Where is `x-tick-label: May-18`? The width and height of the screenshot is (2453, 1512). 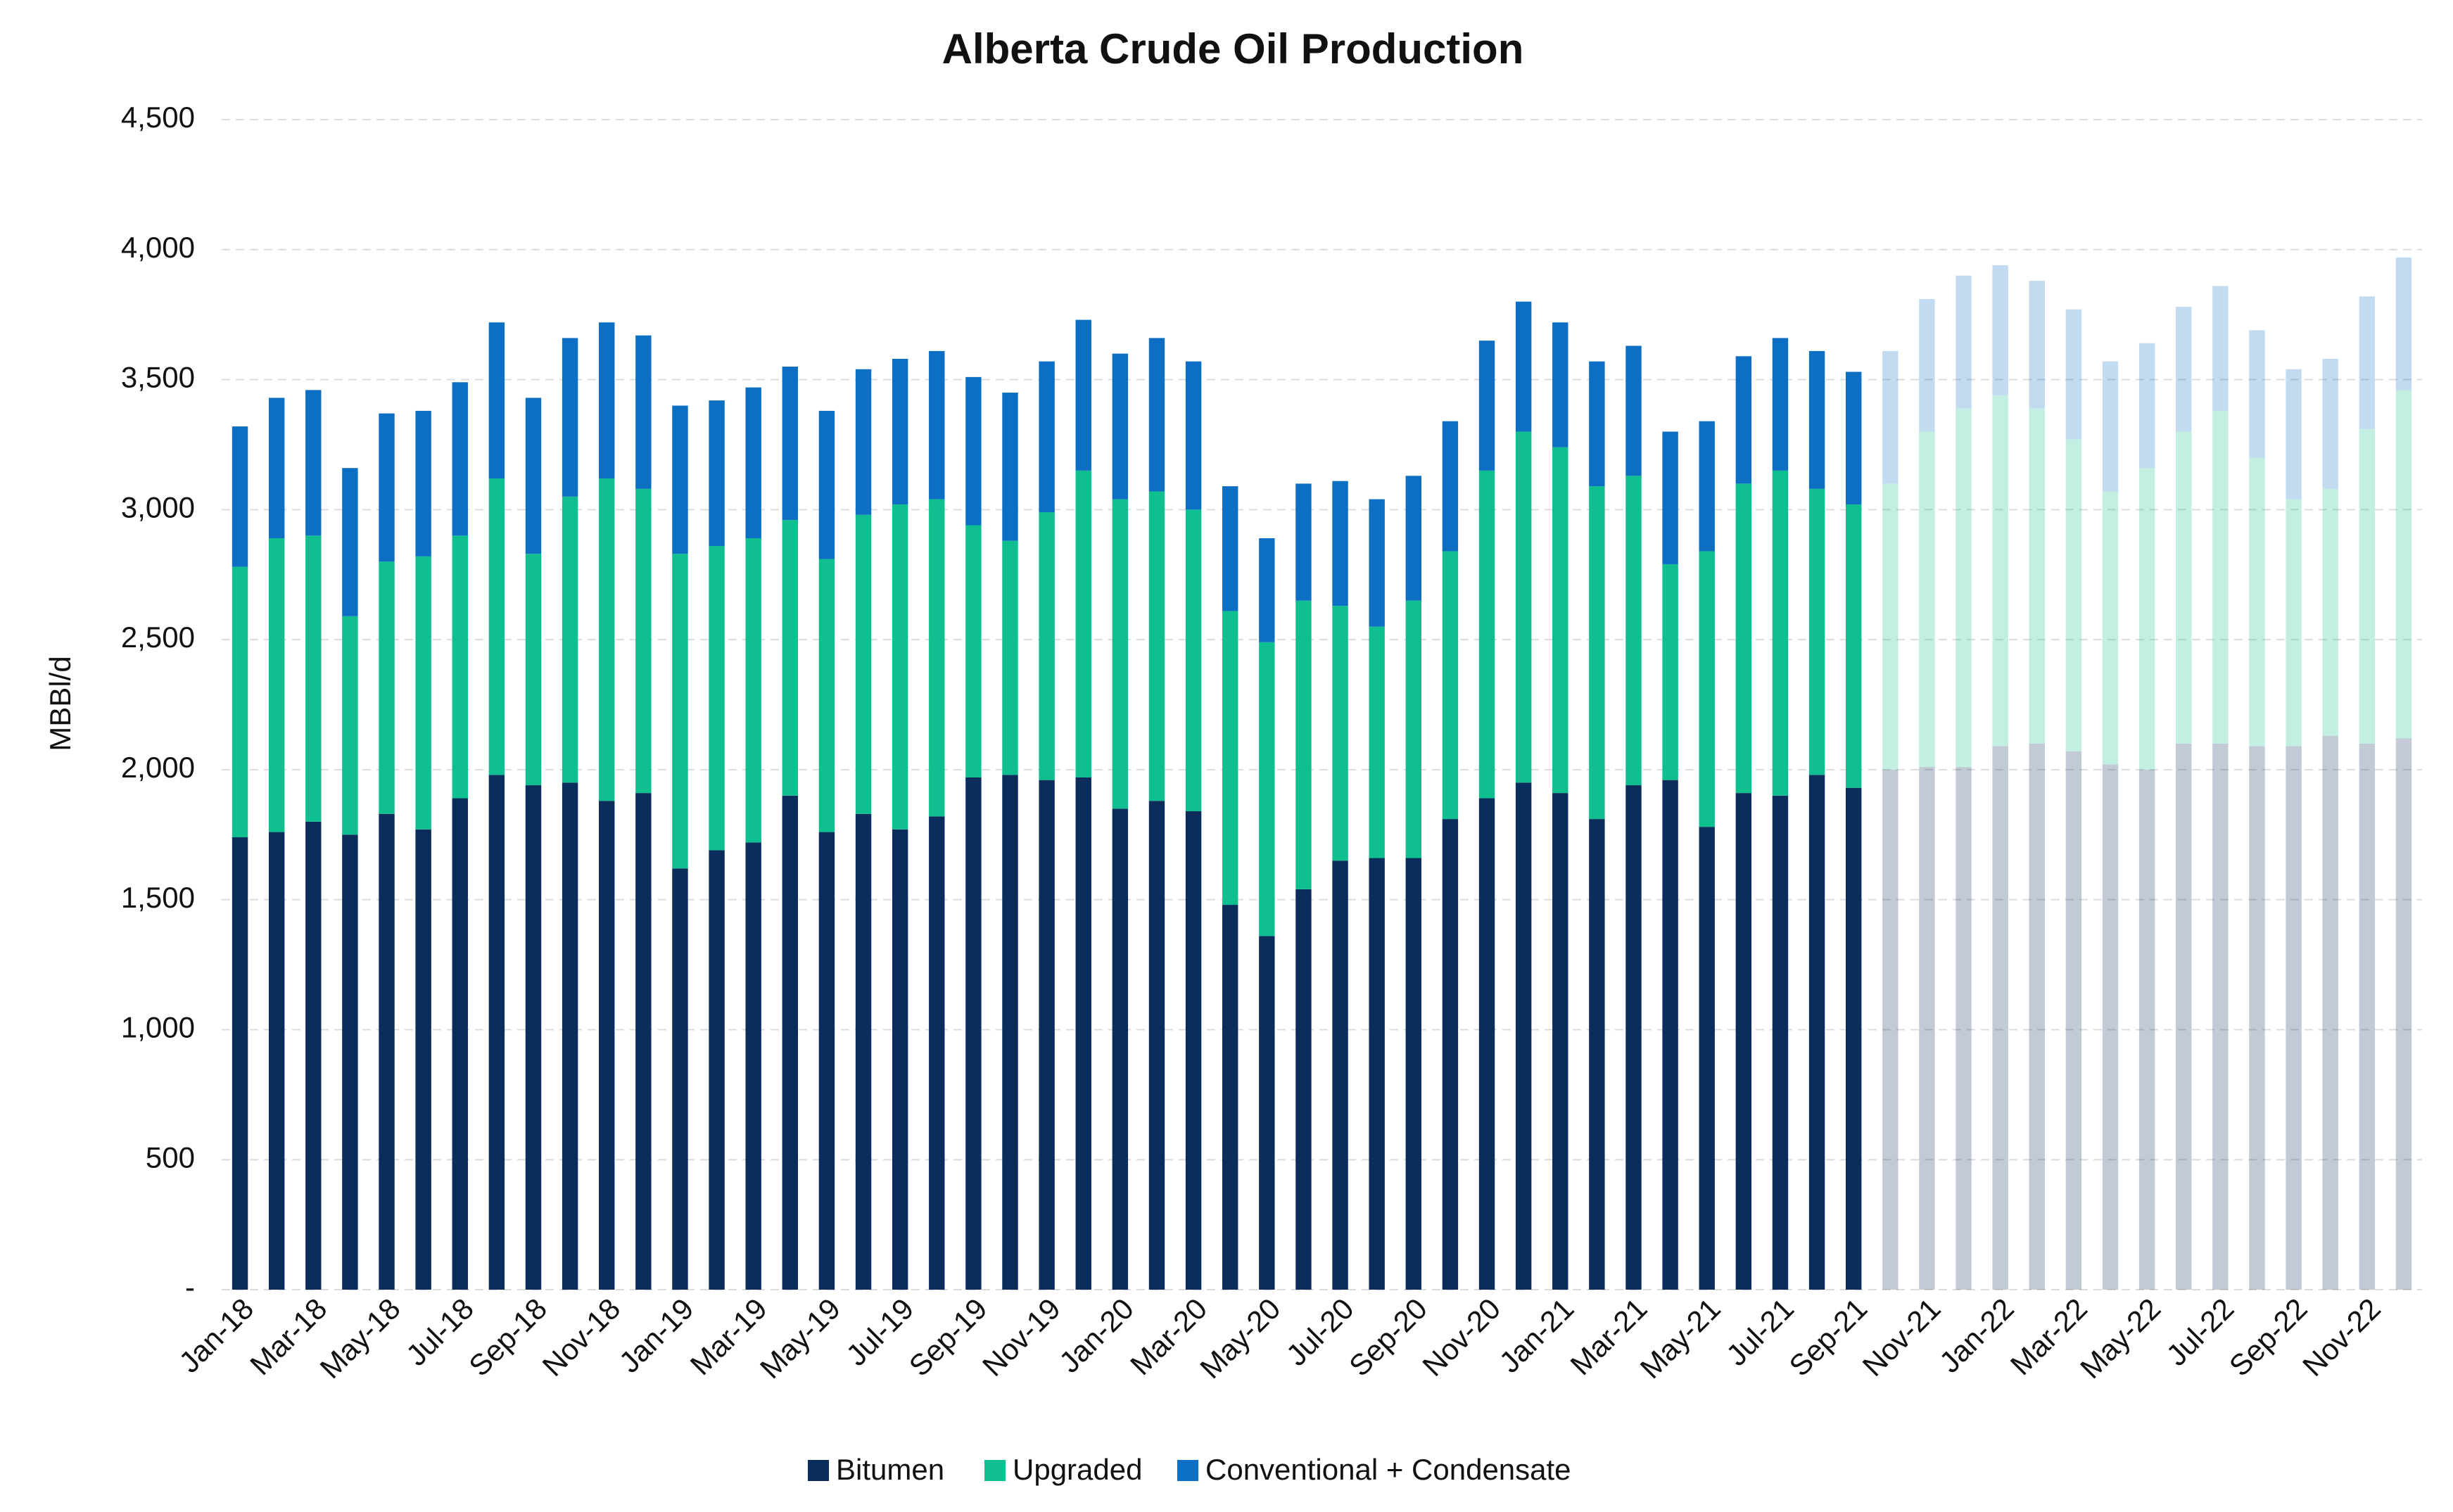
x-tick-label: May-18 is located at coordinates (359, 1338).